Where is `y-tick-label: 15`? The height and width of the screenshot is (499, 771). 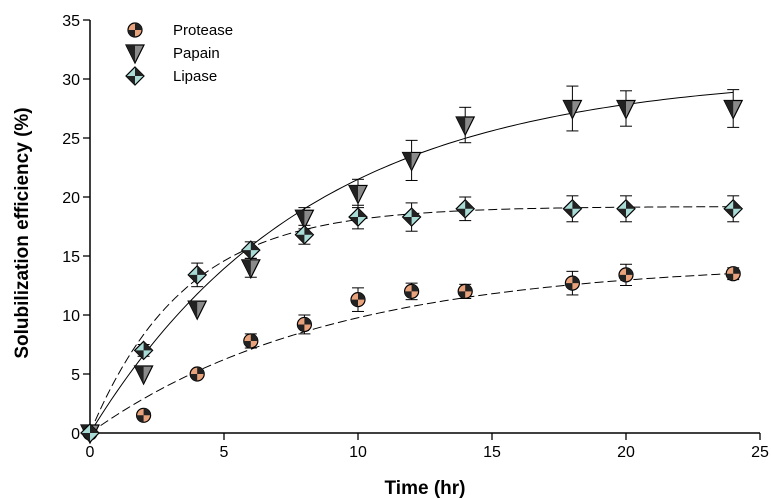
y-tick-label: 15 is located at coordinates (71, 257).